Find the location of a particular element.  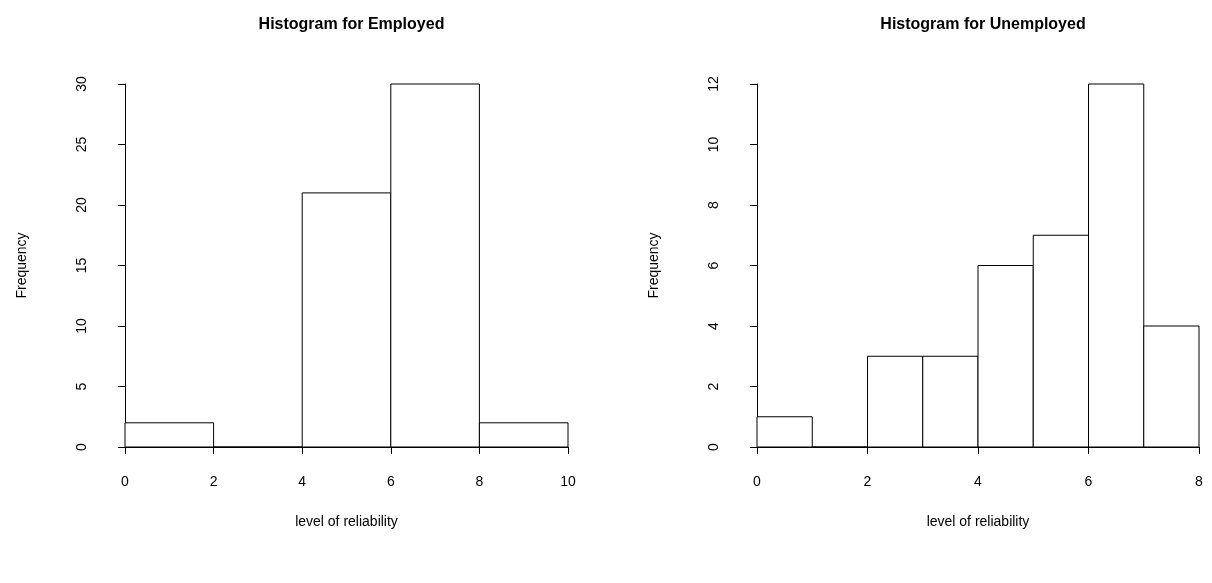

y-tick-label: 6 is located at coordinates (713, 265).